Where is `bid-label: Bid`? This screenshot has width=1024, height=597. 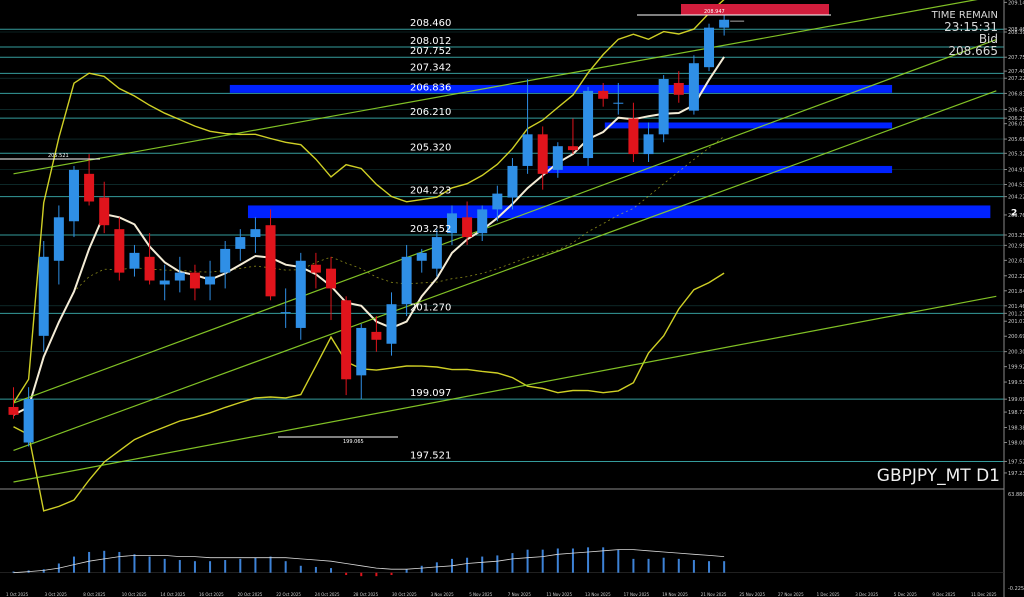 bid-label: Bid is located at coordinates (988, 39).